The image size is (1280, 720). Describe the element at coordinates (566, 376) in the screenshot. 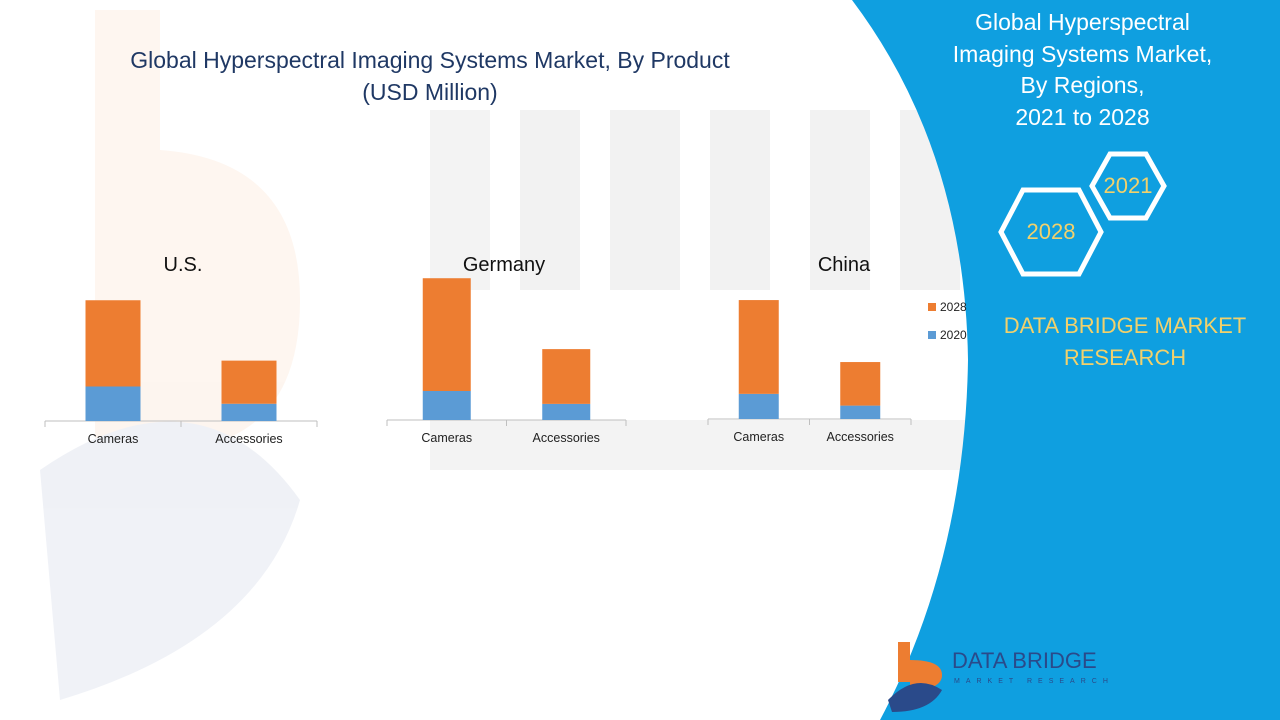

I see `bar-germany-accessories-2028` at that location.